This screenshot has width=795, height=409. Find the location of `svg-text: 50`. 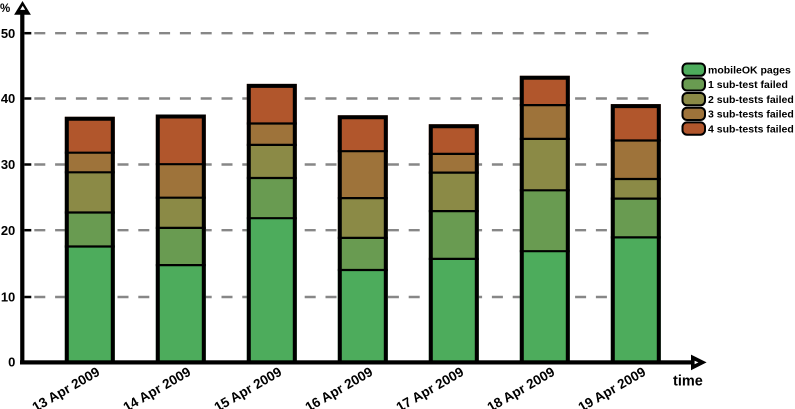

svg-text: 50 is located at coordinates (8, 33).